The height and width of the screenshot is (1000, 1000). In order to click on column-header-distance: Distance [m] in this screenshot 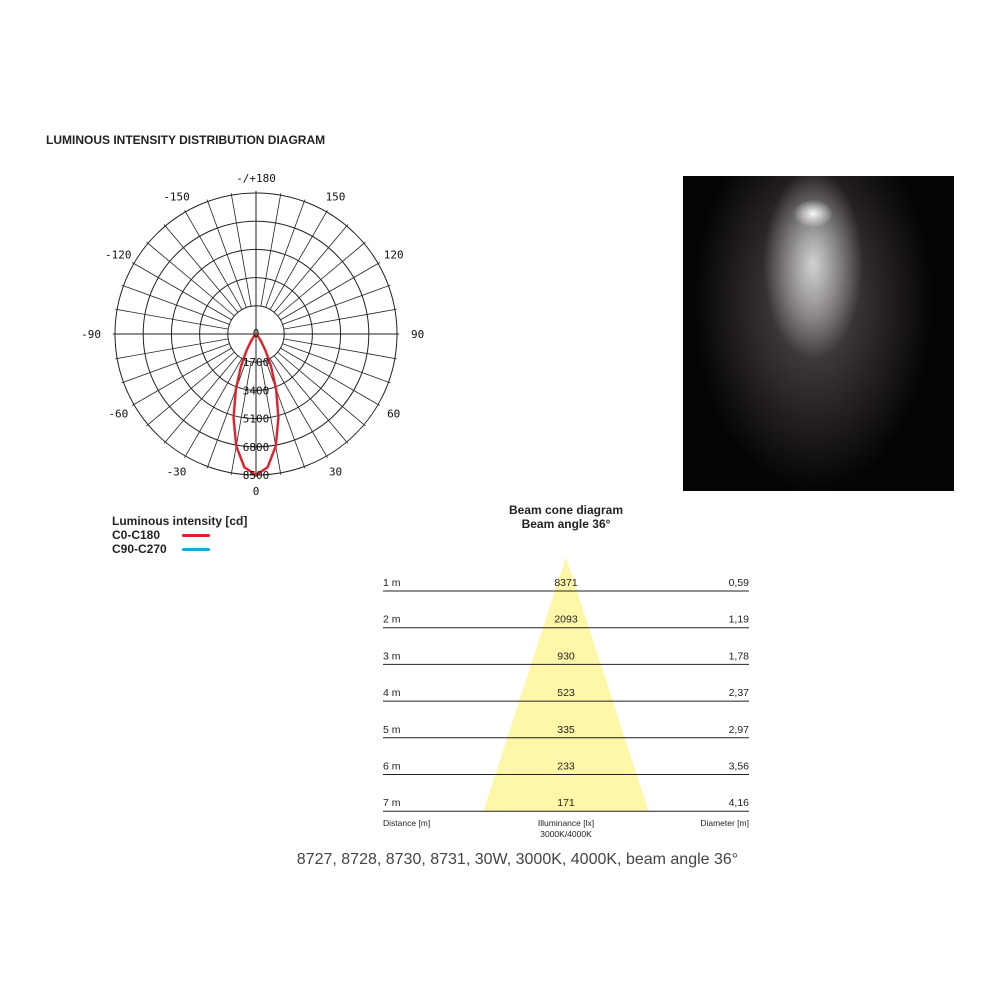, I will do `click(406, 823)`.